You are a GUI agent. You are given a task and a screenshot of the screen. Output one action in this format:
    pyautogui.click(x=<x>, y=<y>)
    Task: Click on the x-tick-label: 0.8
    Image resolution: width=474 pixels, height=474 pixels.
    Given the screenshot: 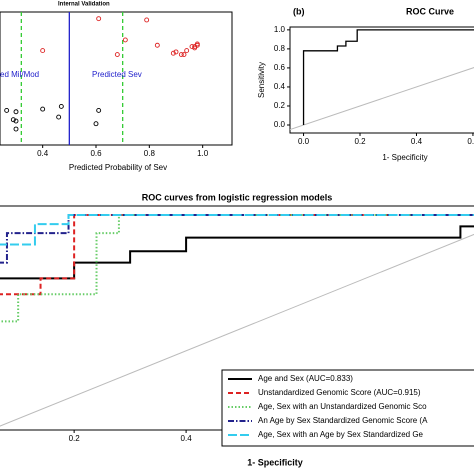 What is the action you would take?
    pyautogui.click(x=150, y=153)
    